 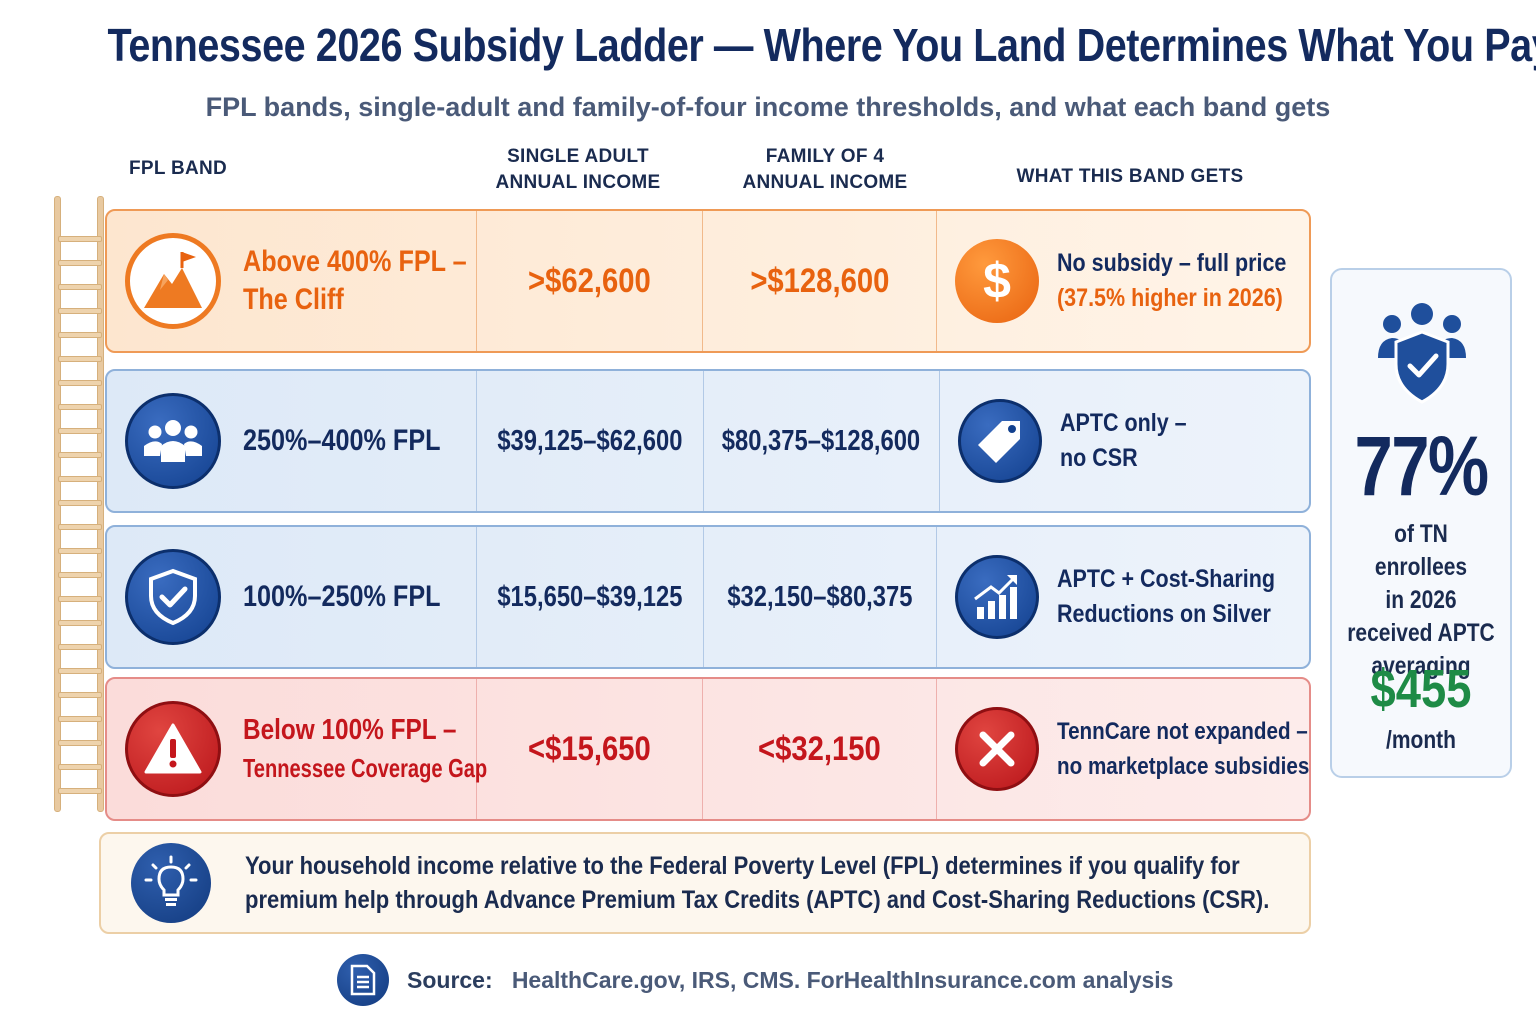 I want to click on column-header-family: FAMILY OF 4 ANNUAL INCOME, so click(x=825, y=169).